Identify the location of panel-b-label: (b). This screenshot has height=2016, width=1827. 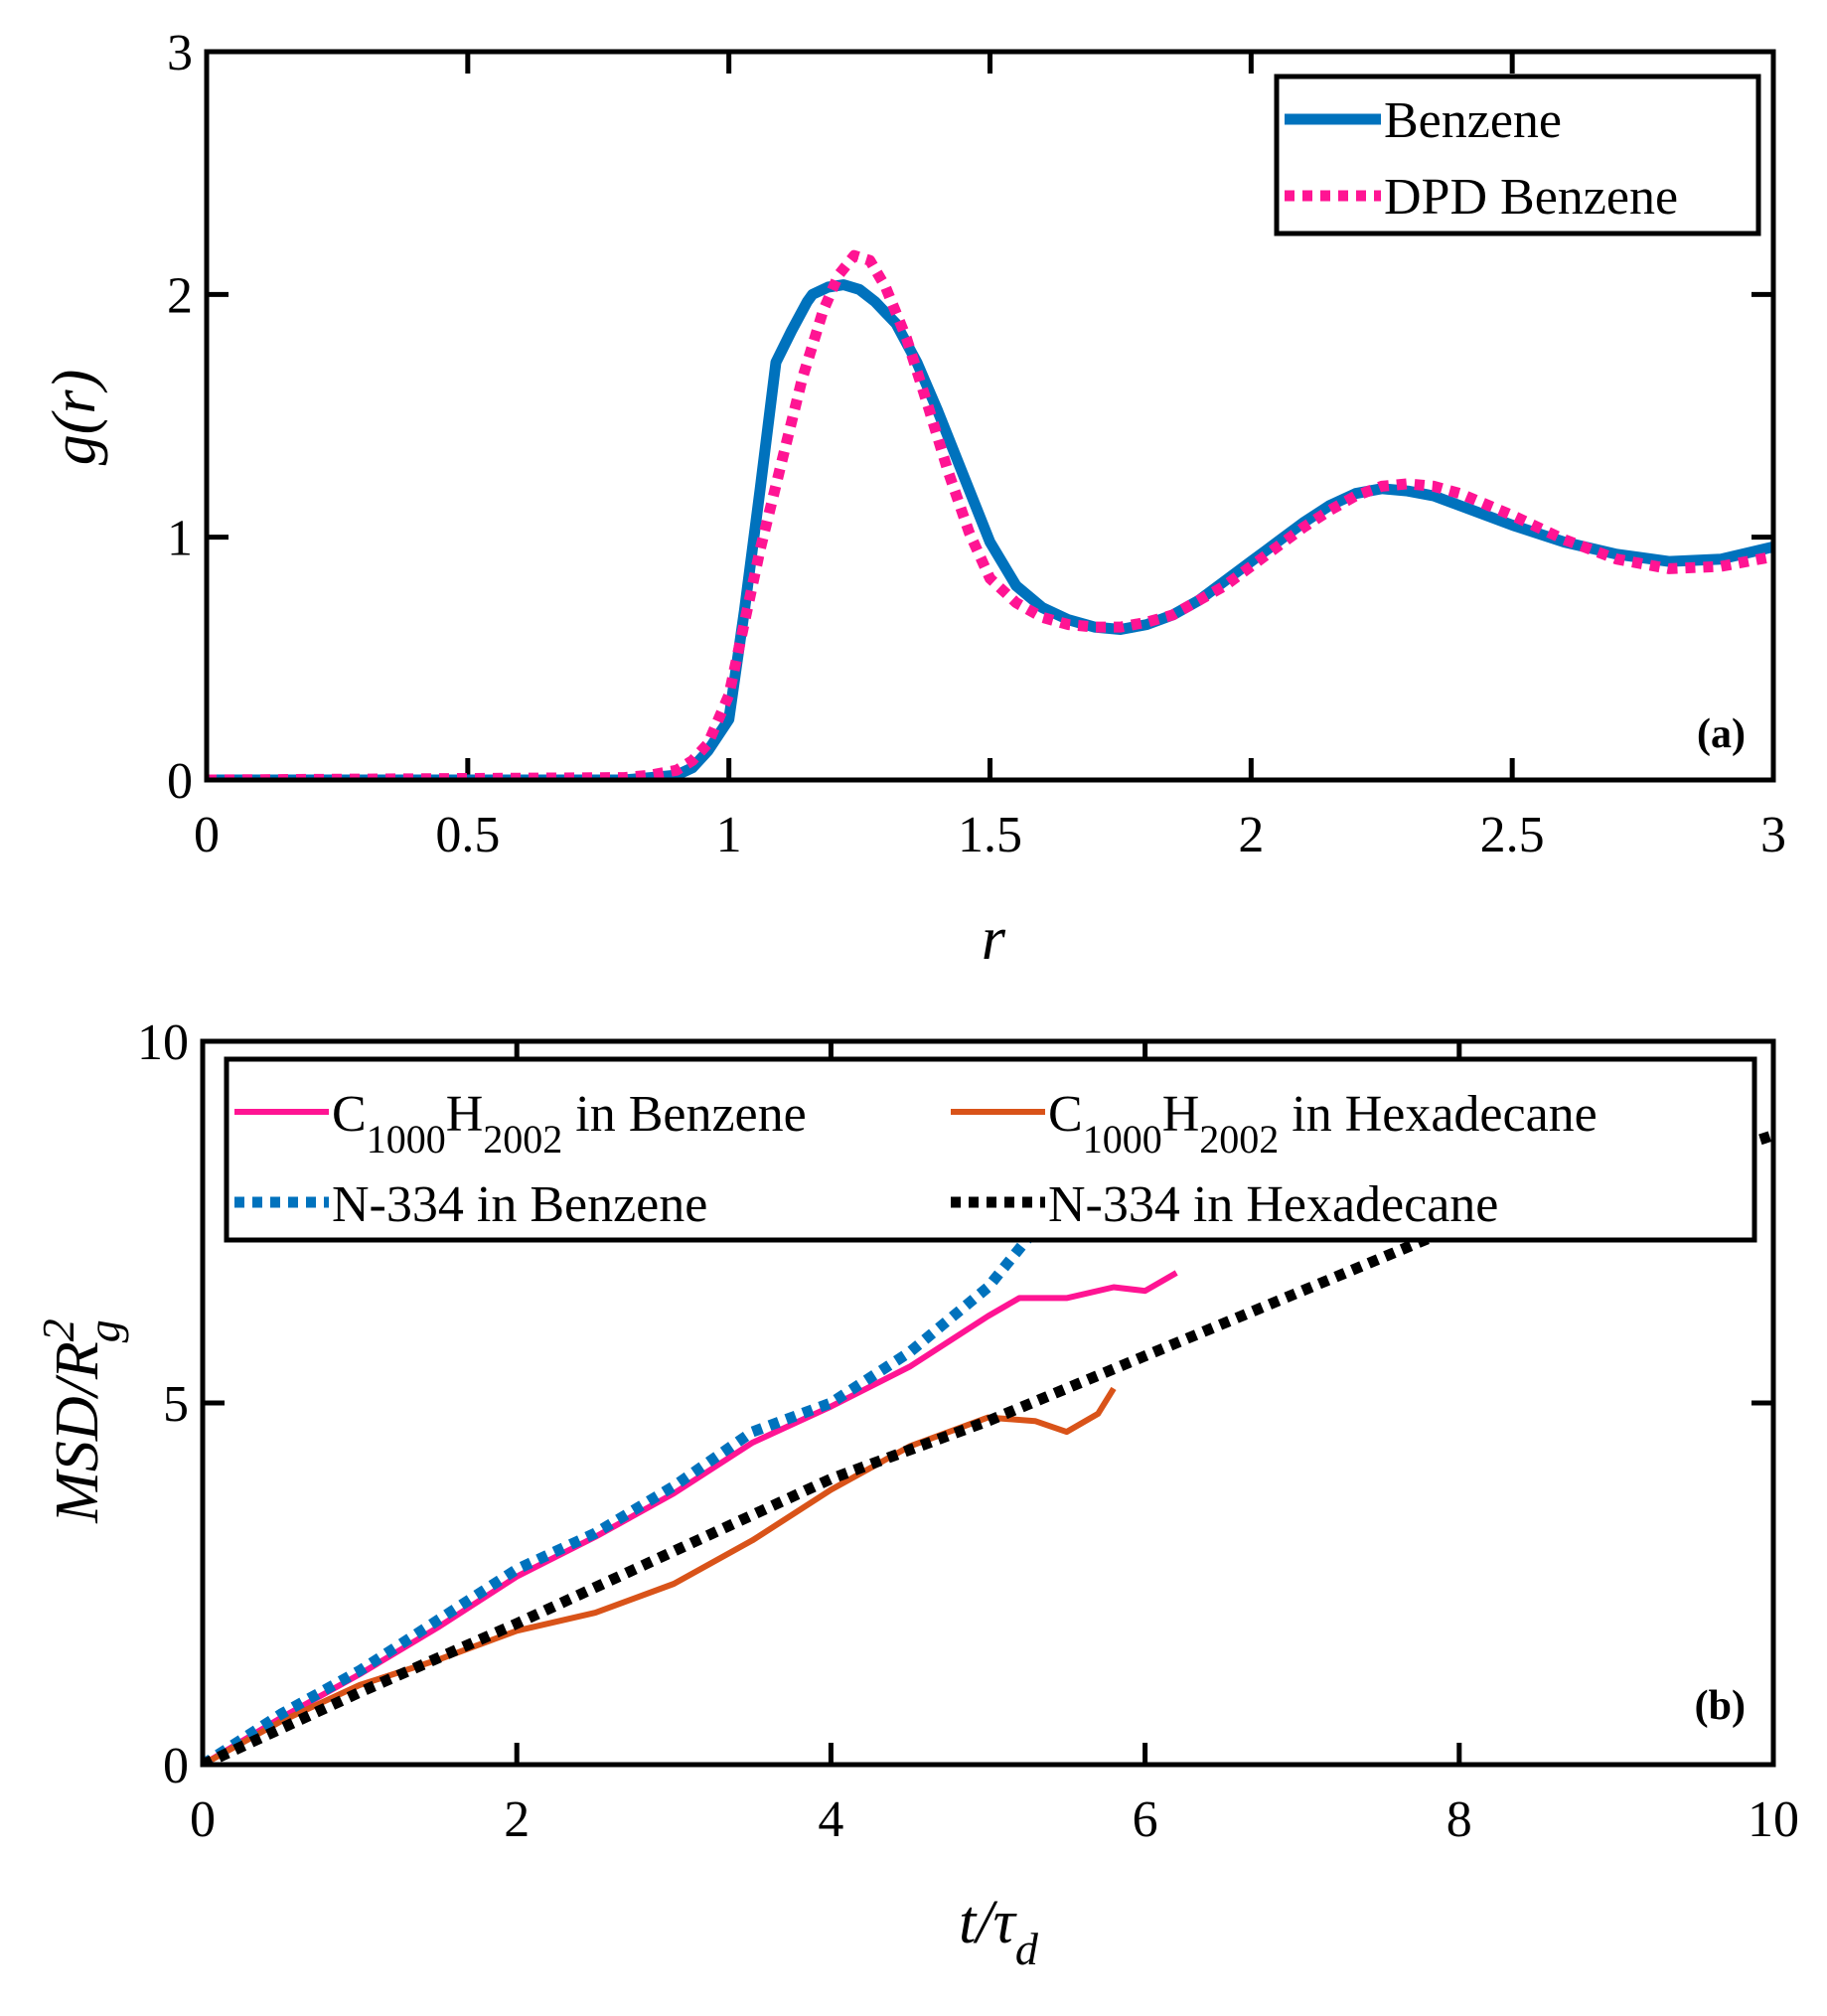
(1720, 1706).